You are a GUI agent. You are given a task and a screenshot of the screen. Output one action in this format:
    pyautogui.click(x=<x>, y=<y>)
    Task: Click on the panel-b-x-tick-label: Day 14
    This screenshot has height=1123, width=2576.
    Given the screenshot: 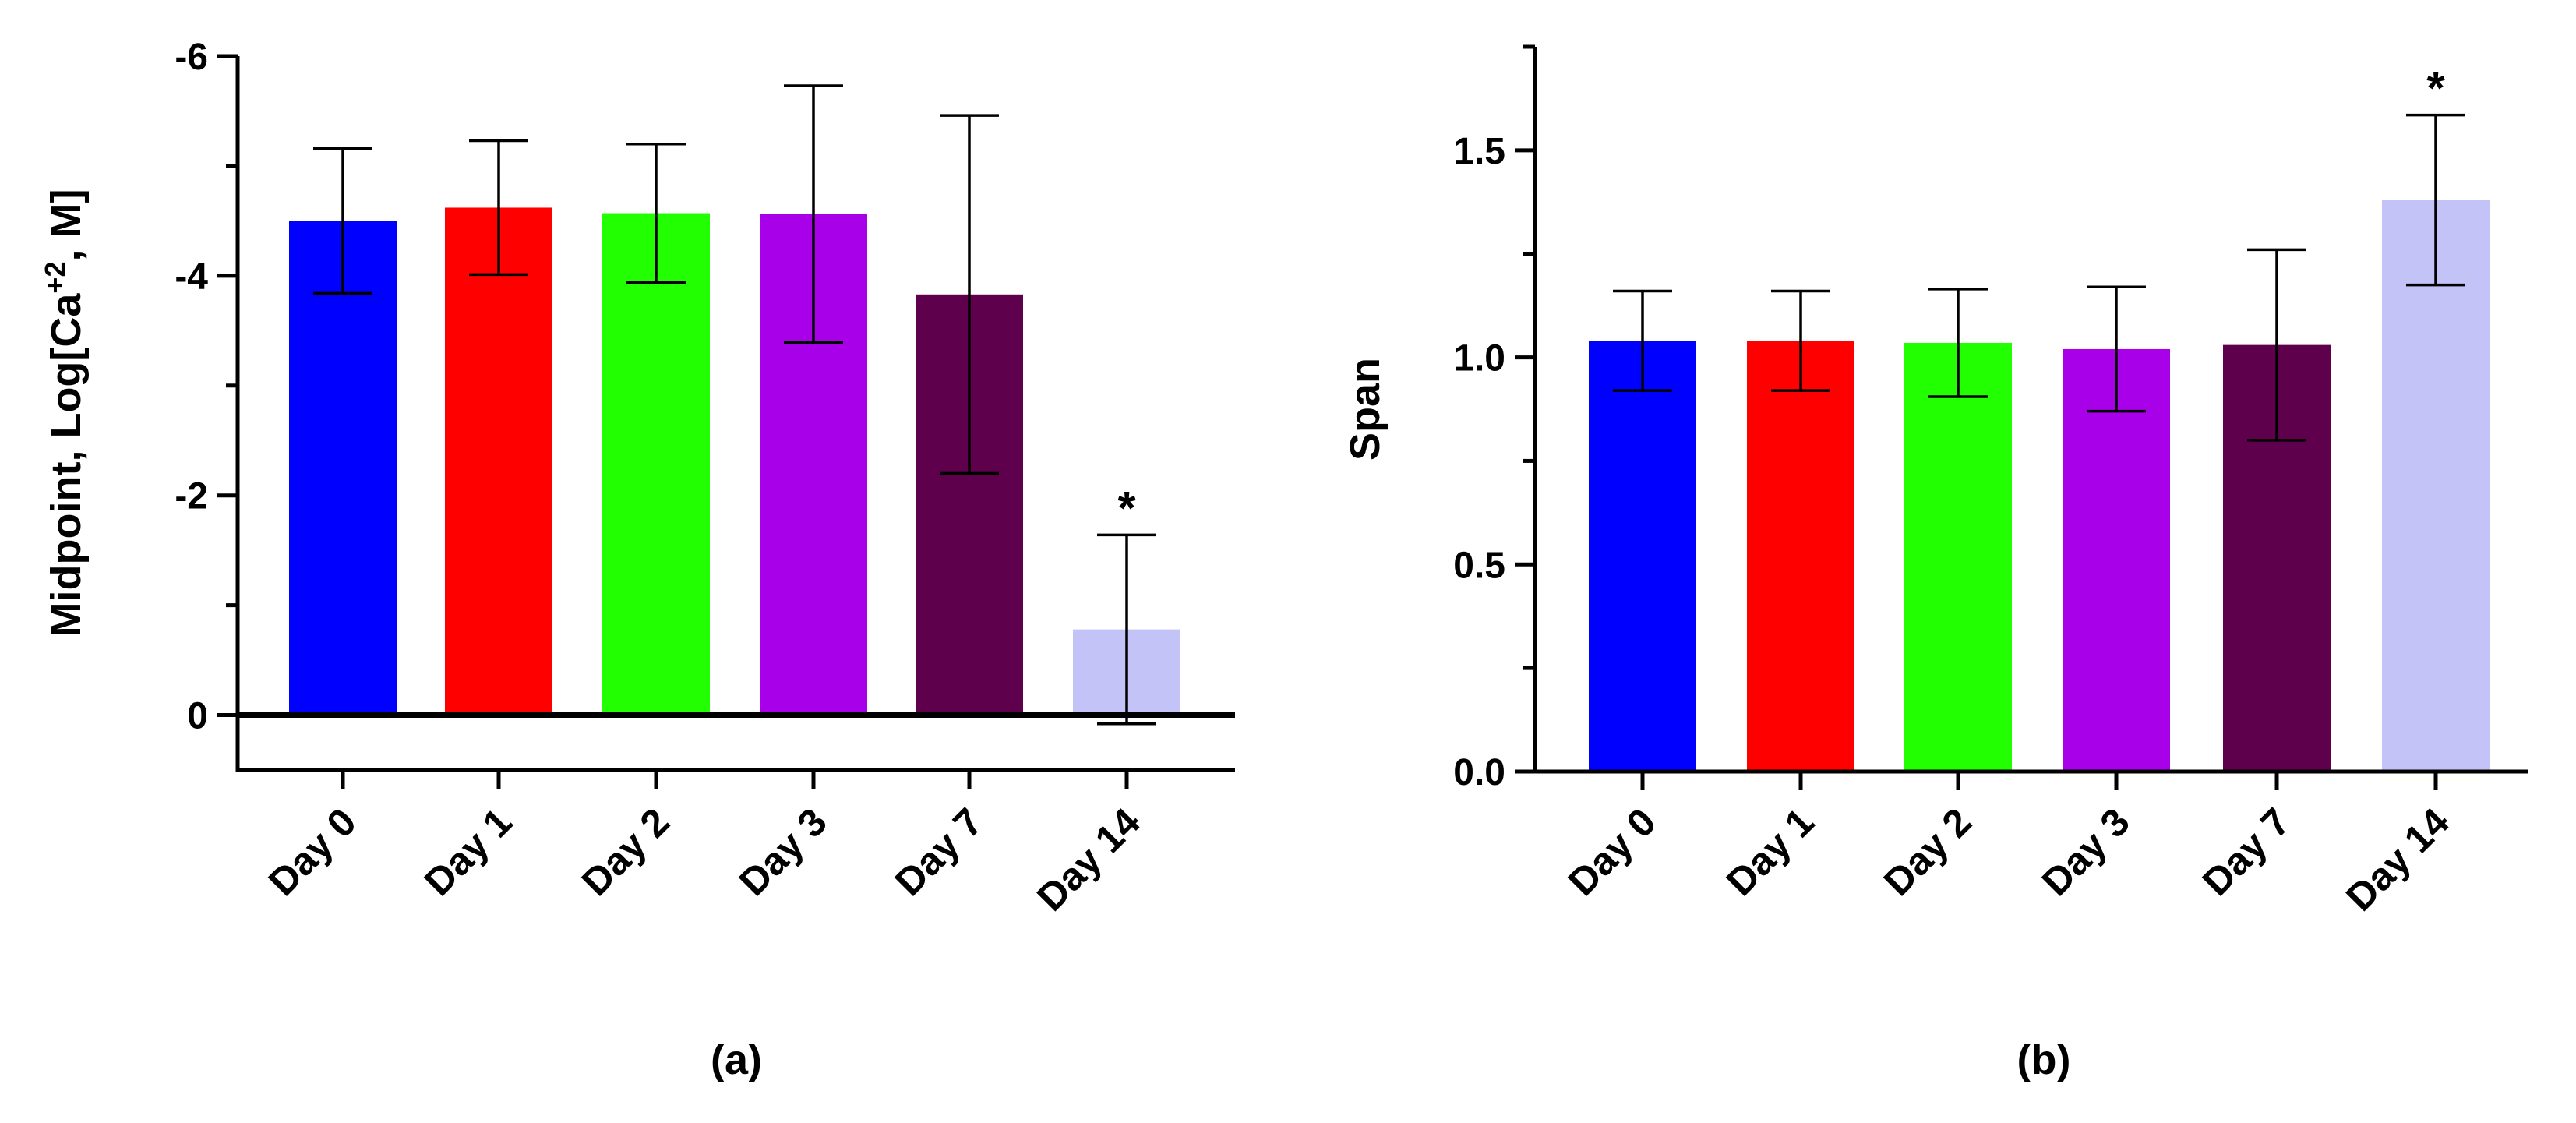 What is the action you would take?
    pyautogui.click(x=2398, y=860)
    